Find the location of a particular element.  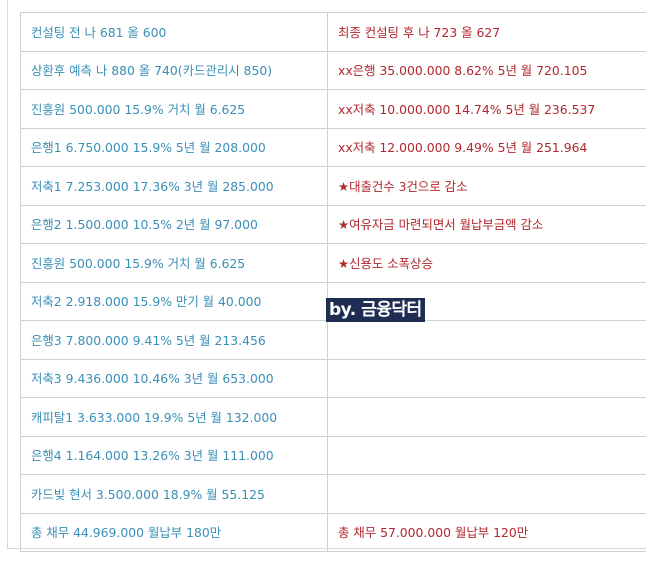

table-row: 진흥원 500.000 15.9% 거치 월 6.625 ★신용도 소폭상승 is located at coordinates (333, 263).